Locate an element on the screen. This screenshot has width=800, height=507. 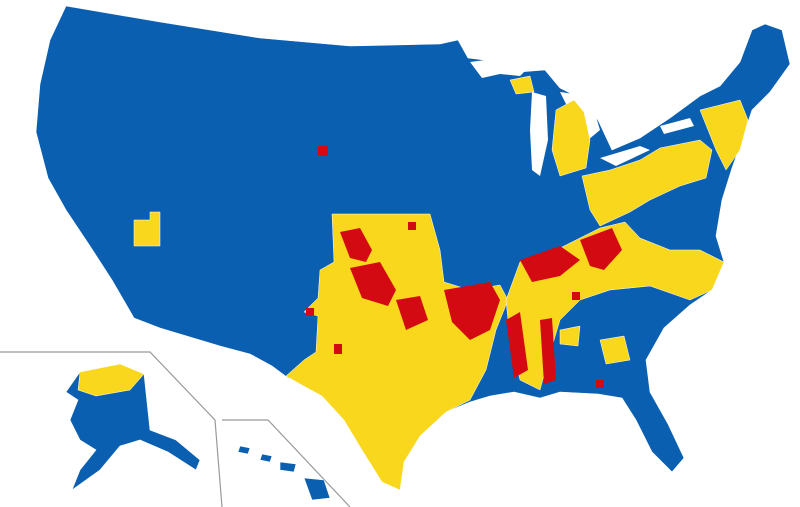
region-michigan is located at coordinates (571, 138).